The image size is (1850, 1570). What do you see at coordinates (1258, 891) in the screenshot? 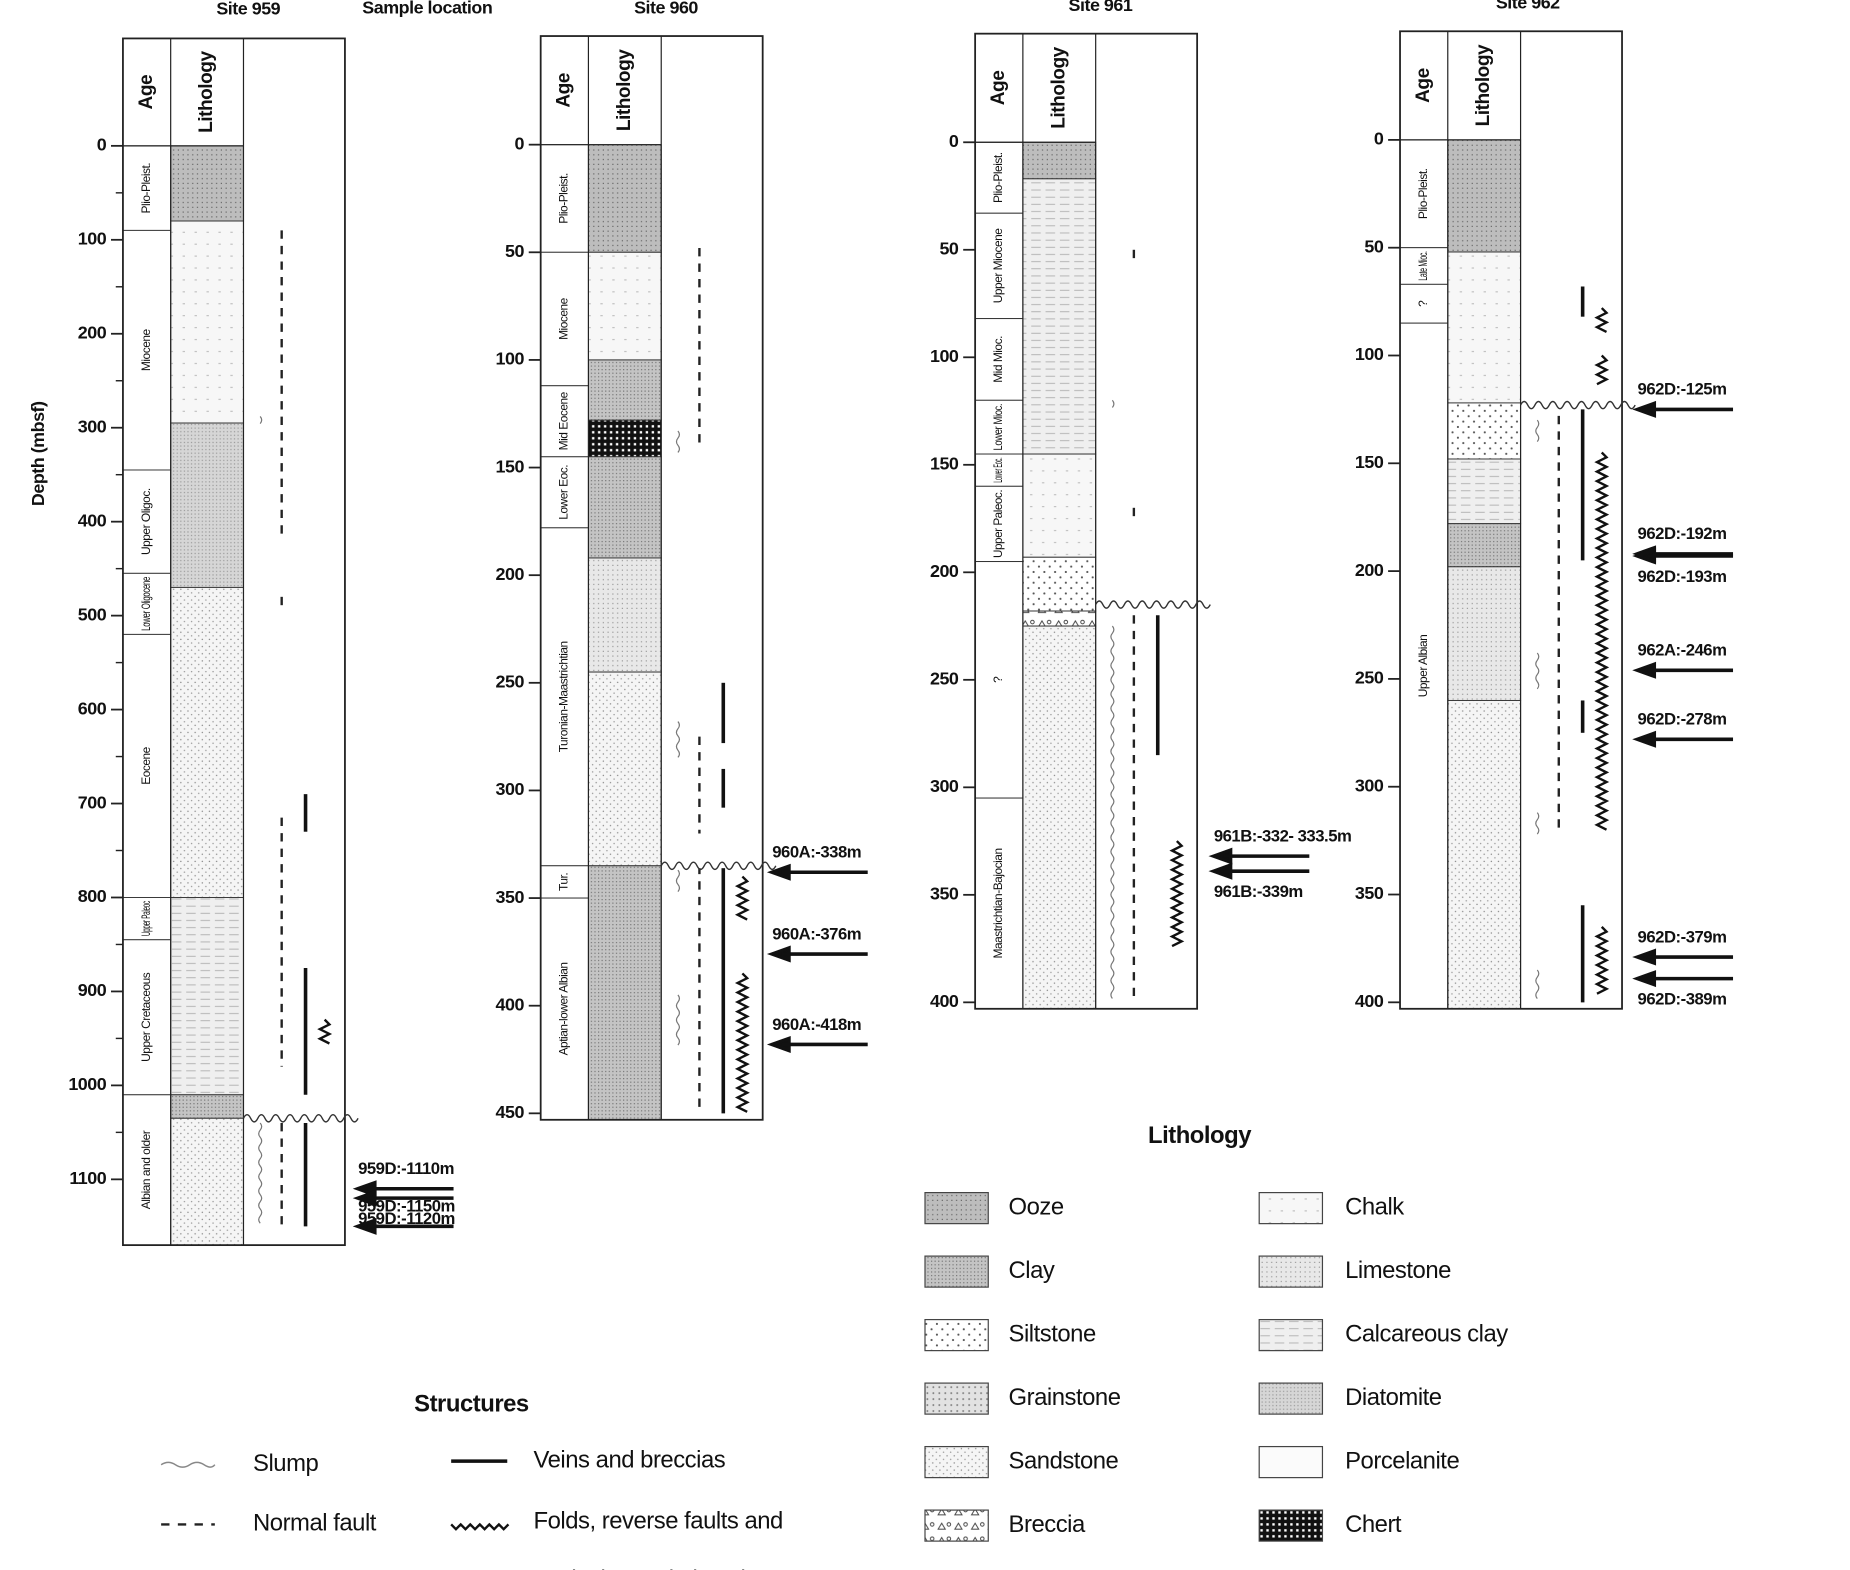
I see `sample-label: 961B:-339m` at bounding box center [1258, 891].